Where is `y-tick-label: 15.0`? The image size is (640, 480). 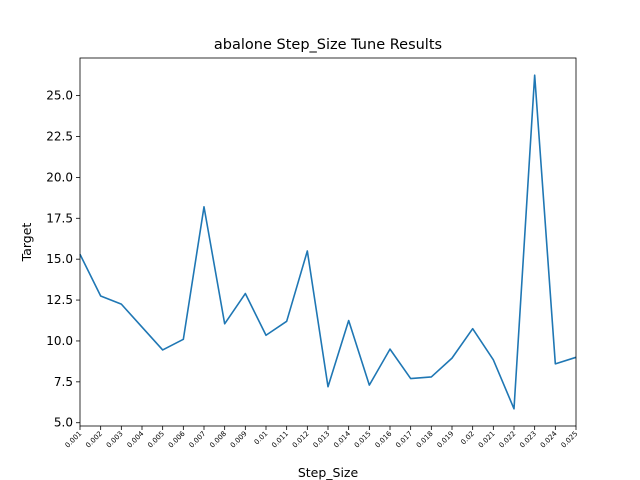
y-tick-label: 15.0 is located at coordinates (59, 259).